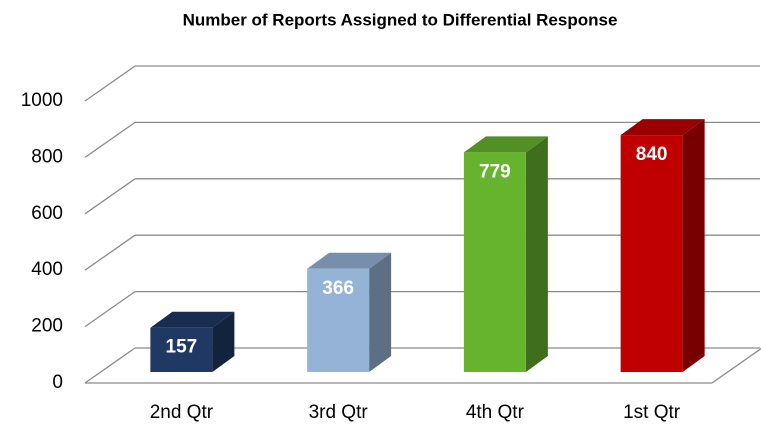  I want to click on x-tick-label: 3rd Qtr, so click(339, 412).